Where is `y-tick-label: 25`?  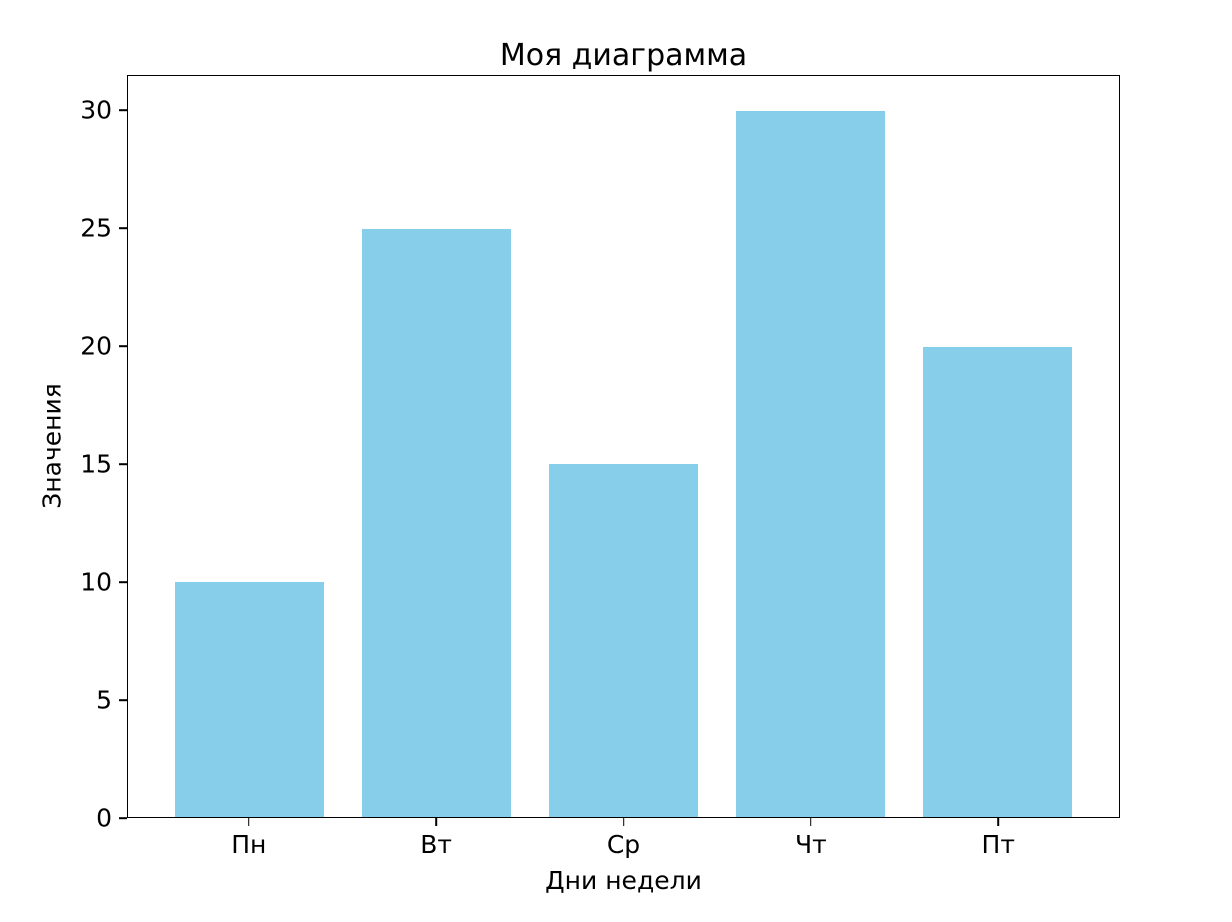
y-tick-label: 25 is located at coordinates (96, 228).